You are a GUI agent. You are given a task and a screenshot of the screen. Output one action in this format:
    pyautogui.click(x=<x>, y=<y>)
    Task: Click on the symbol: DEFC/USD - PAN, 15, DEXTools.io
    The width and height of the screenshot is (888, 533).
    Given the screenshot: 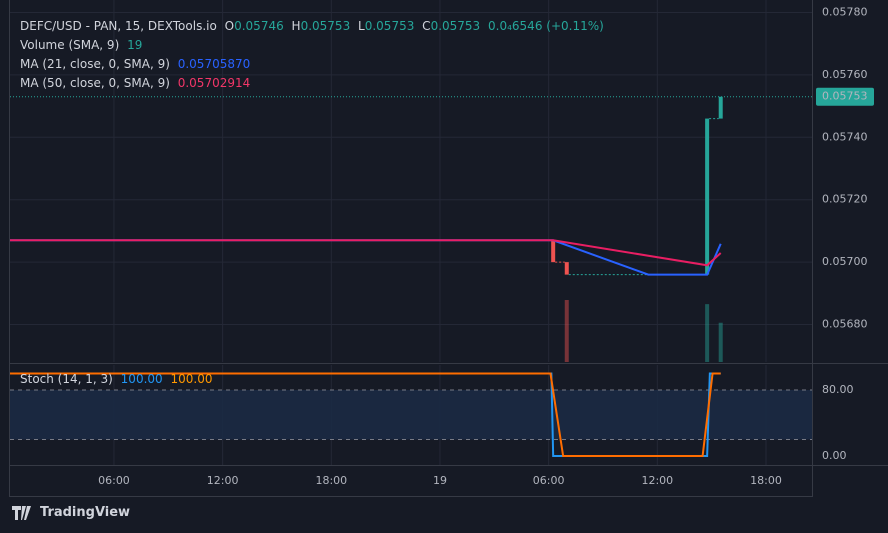 What is the action you would take?
    pyautogui.click(x=118, y=26)
    